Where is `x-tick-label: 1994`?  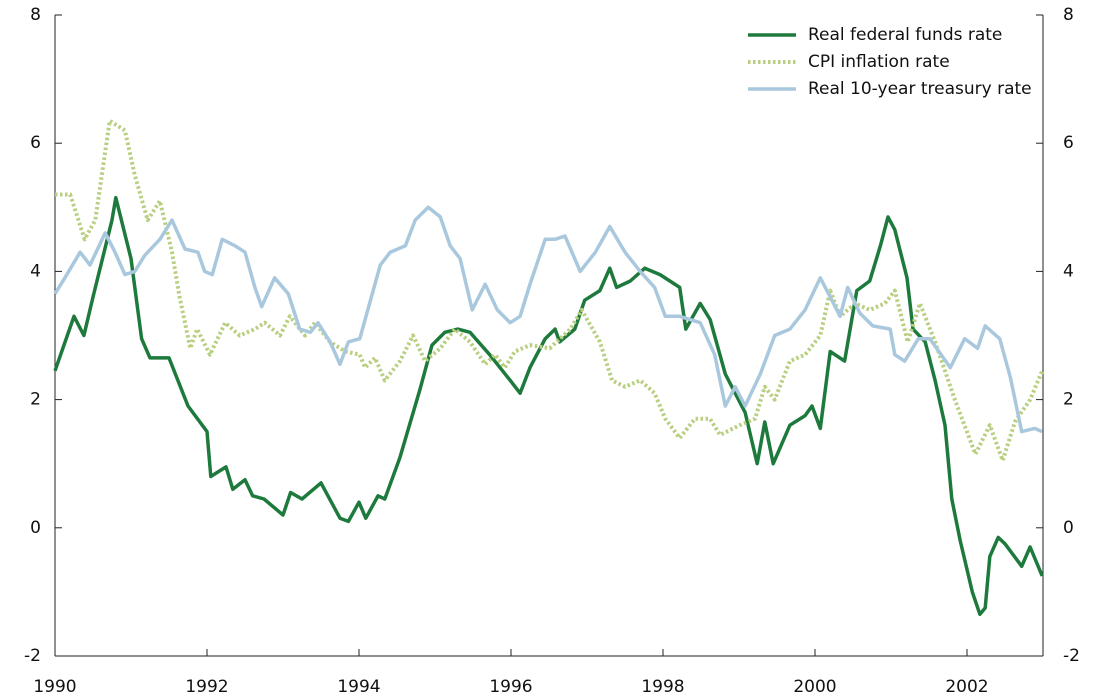 x-tick-label: 1994 is located at coordinates (358, 687).